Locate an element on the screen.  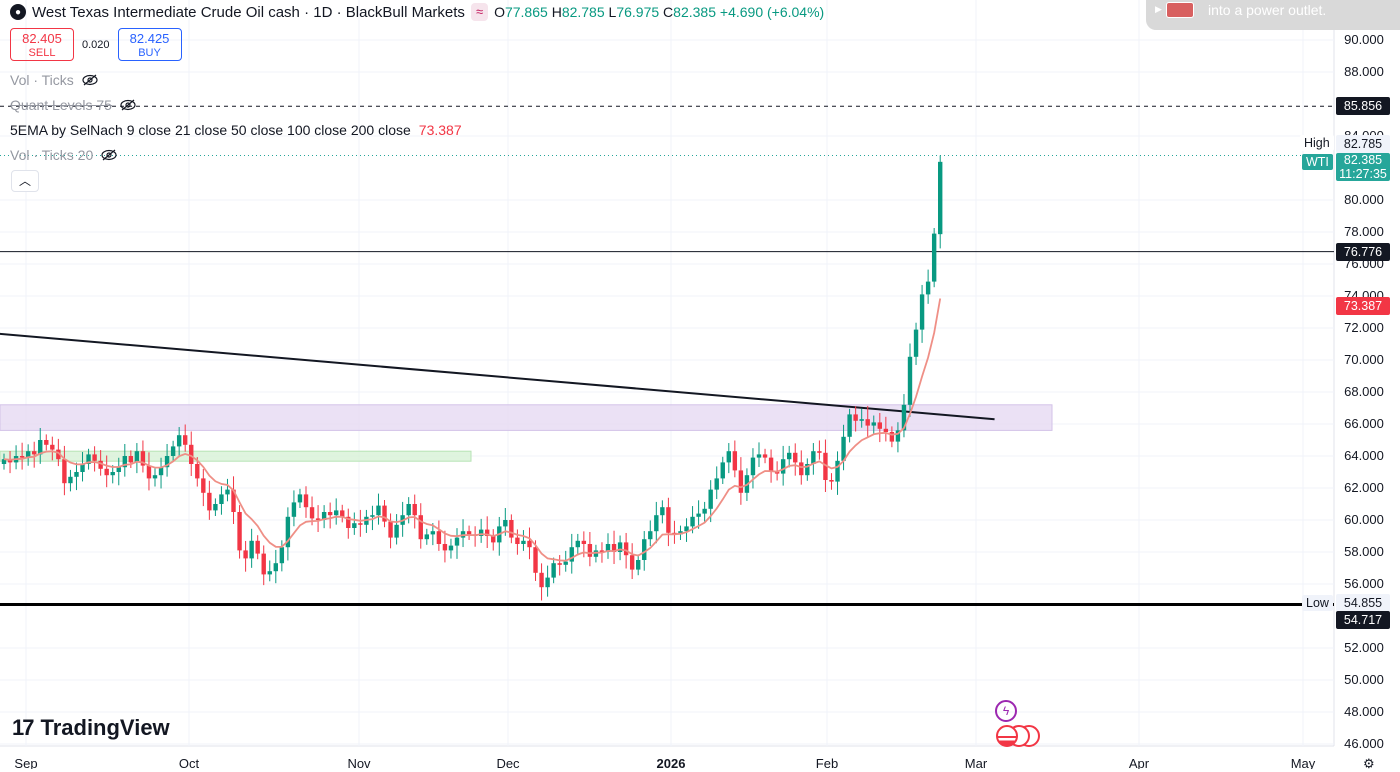
price-tick-label: 88.000 is located at coordinates (1364, 71).